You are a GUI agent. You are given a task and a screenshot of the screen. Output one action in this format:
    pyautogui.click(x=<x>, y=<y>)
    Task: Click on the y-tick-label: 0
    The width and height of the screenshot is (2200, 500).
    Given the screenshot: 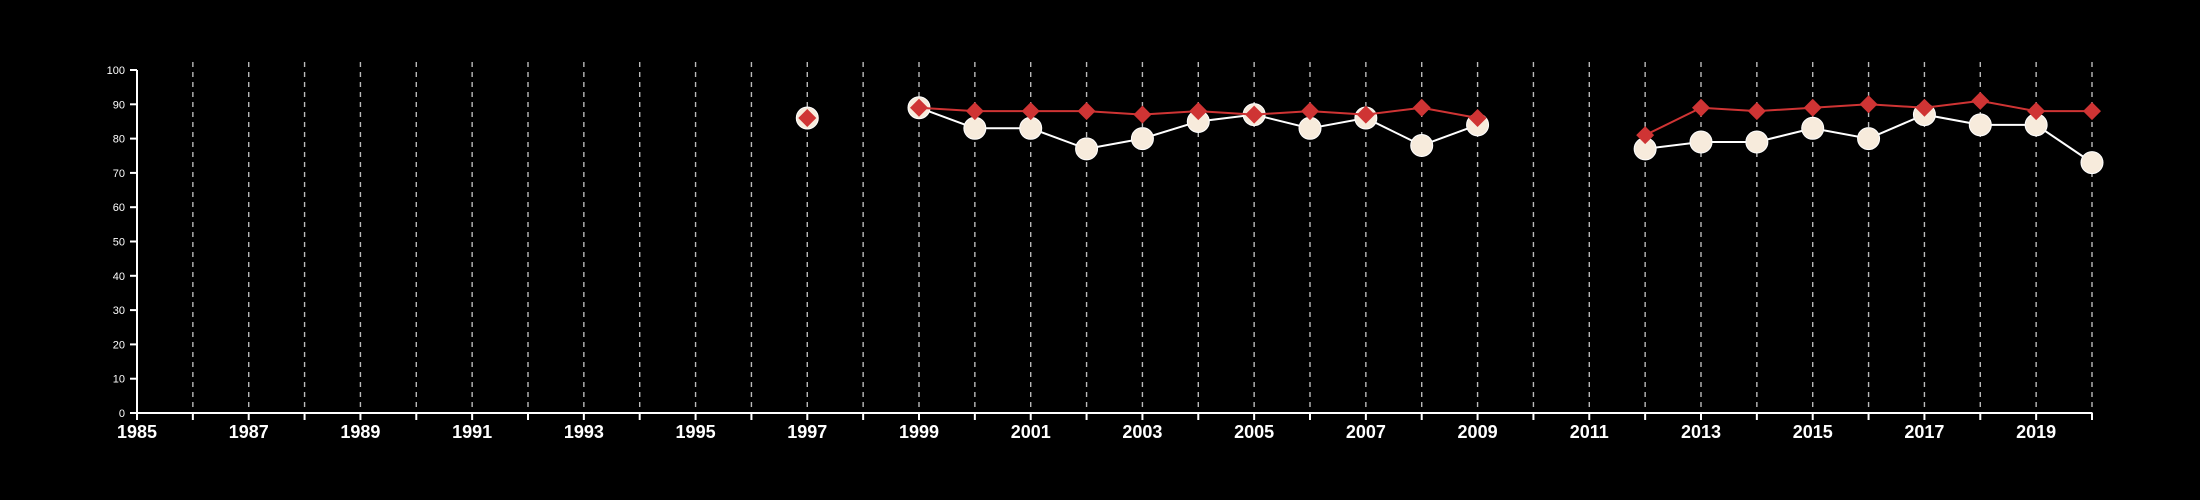 What is the action you would take?
    pyautogui.click(x=122, y=414)
    